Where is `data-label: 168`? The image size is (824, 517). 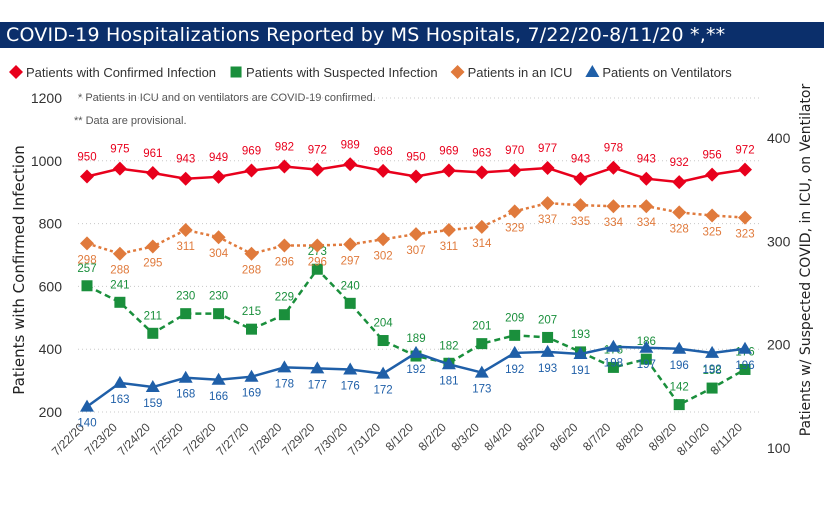
data-label: 168 is located at coordinates (185, 395).